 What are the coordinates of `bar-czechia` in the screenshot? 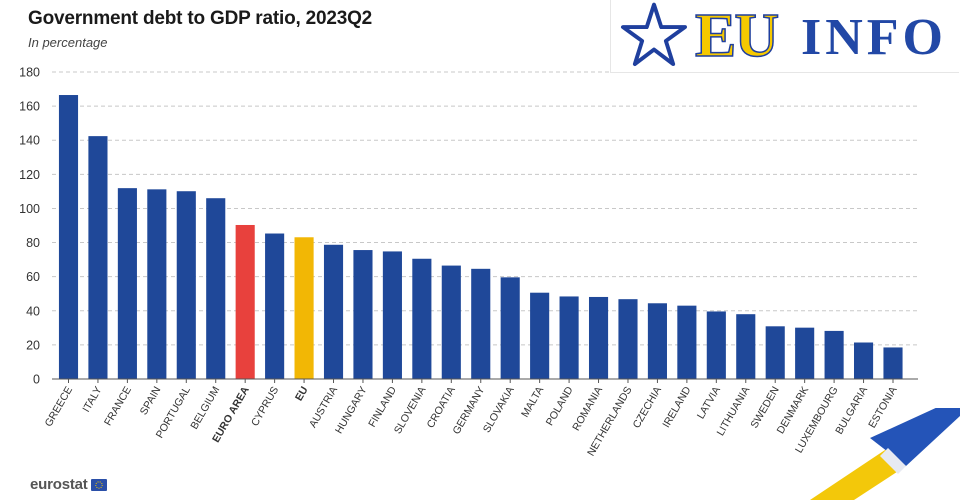 It's located at (657, 341).